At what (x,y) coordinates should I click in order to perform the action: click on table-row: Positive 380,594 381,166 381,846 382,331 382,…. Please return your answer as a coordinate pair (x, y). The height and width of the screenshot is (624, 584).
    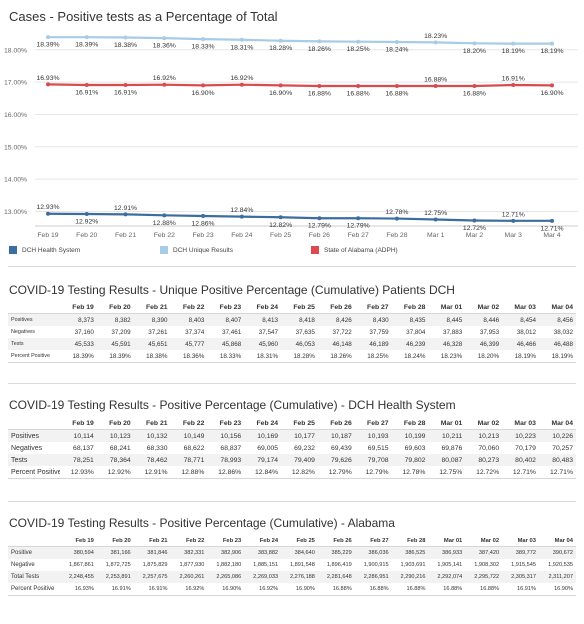
    Looking at the image, I should click on (292, 552).